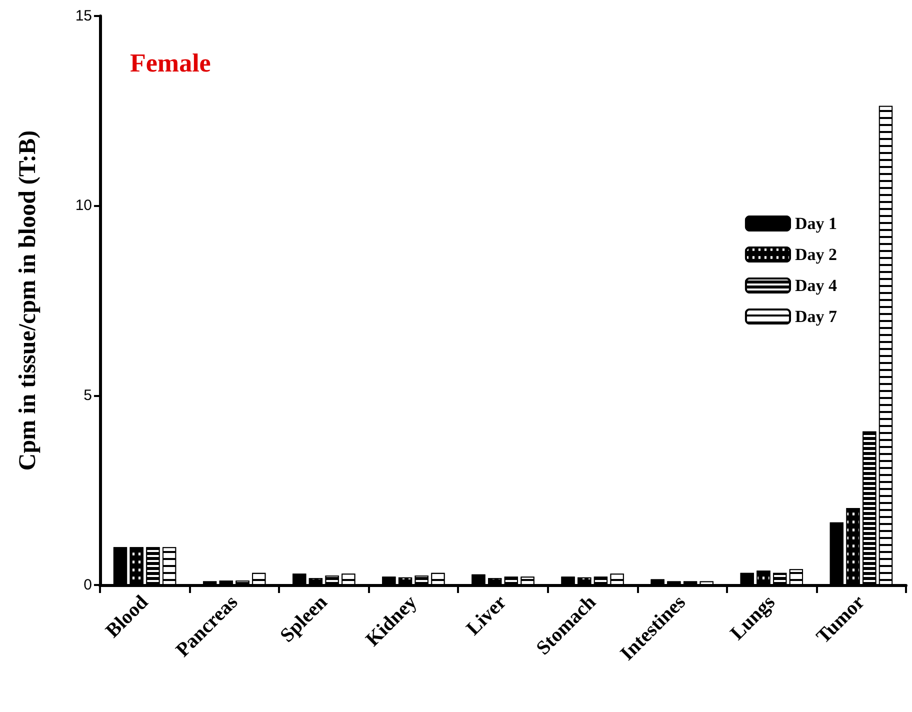 This screenshot has height=712, width=912. Describe the element at coordinates (816, 285) in the screenshot. I see `legend-label: Day 4` at that location.